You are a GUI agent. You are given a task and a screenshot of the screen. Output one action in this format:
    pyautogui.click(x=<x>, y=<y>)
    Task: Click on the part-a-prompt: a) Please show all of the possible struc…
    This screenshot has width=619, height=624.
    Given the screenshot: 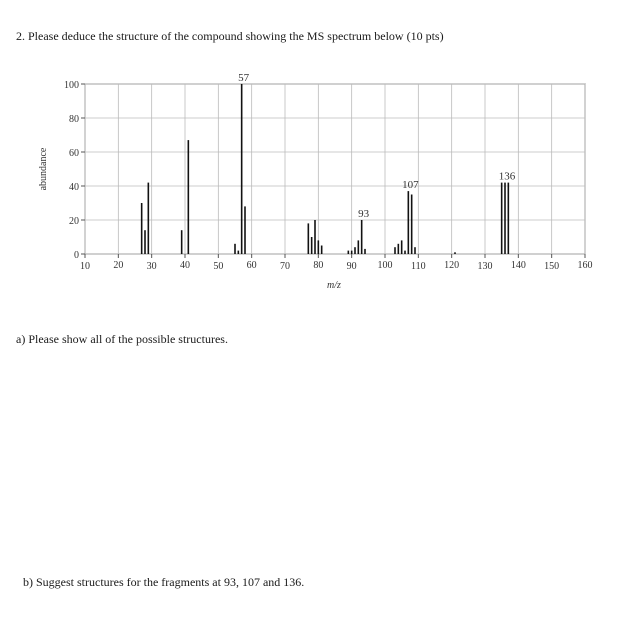 What is the action you would take?
    pyautogui.click(x=122, y=339)
    